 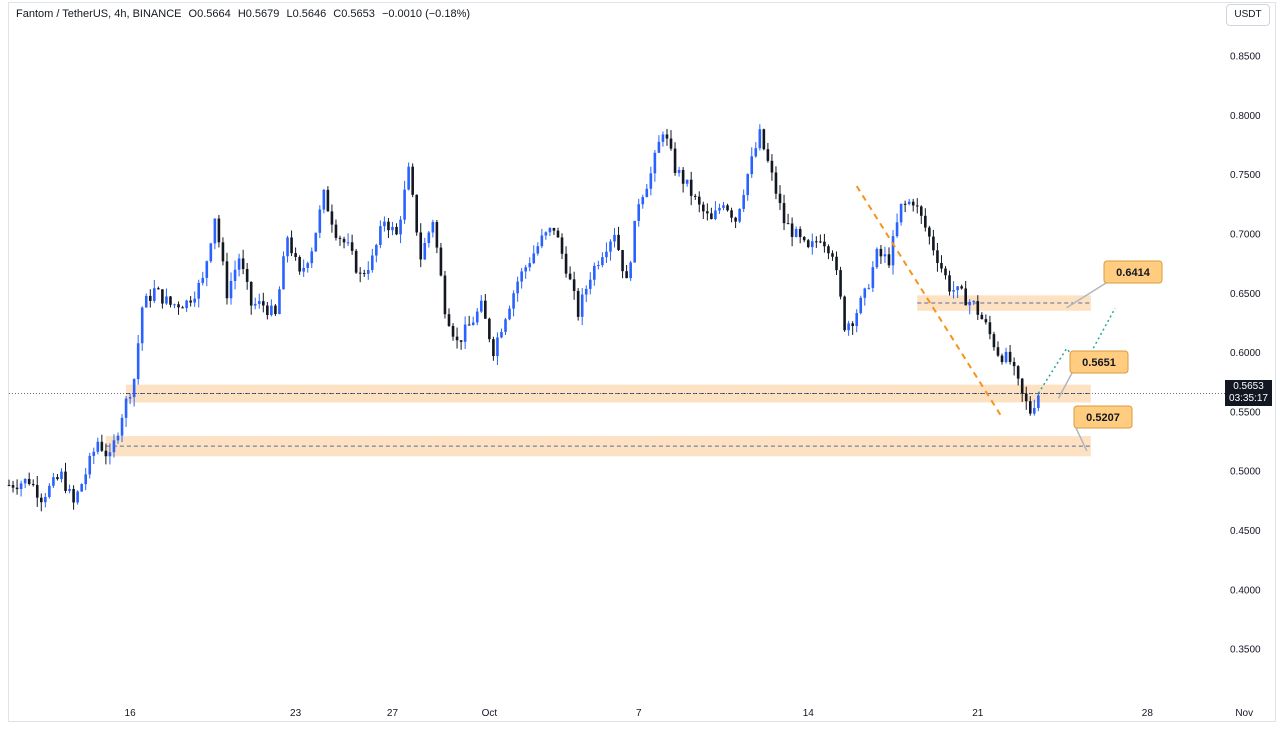 What do you see at coordinates (1245, 412) in the screenshot?
I see `y-tick-label: 0.5500` at bounding box center [1245, 412].